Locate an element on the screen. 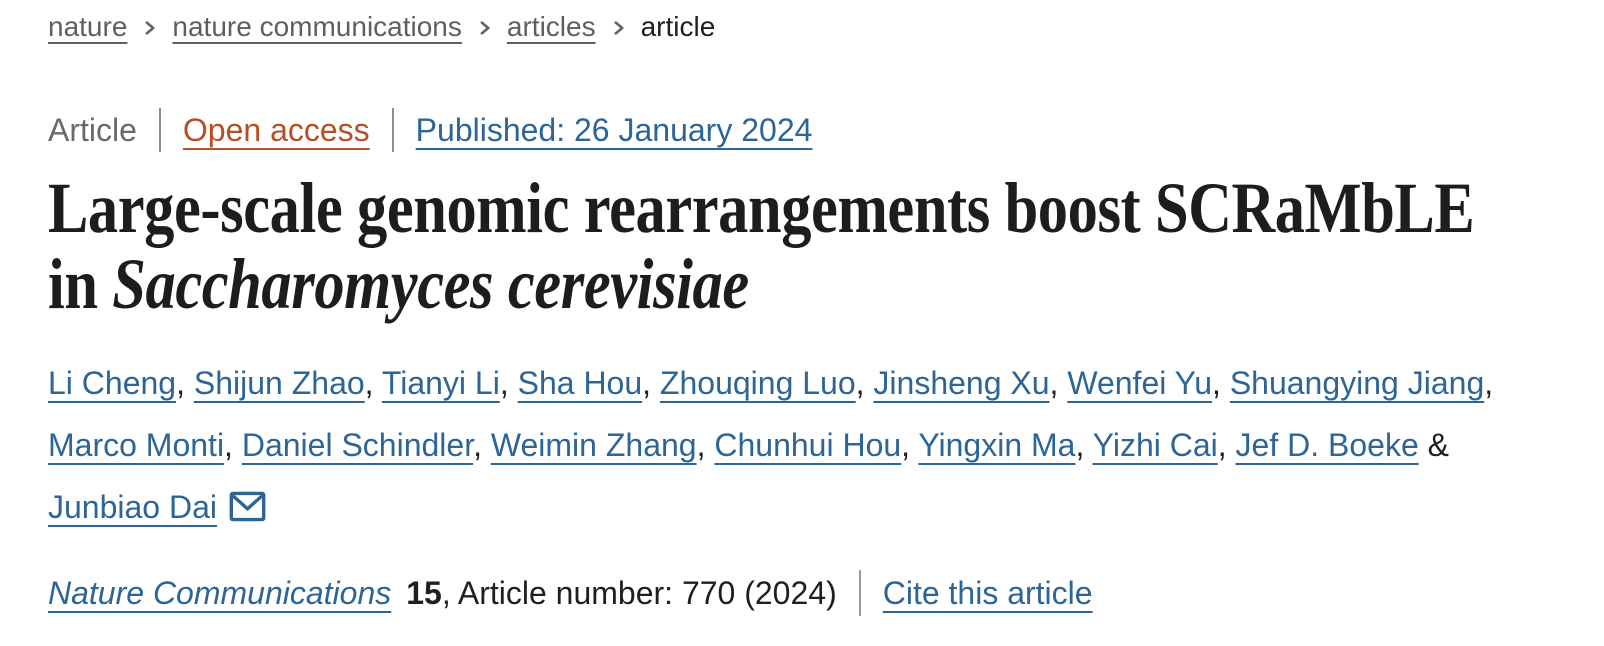  author-link: Daniel Schindler is located at coordinates (357, 445).